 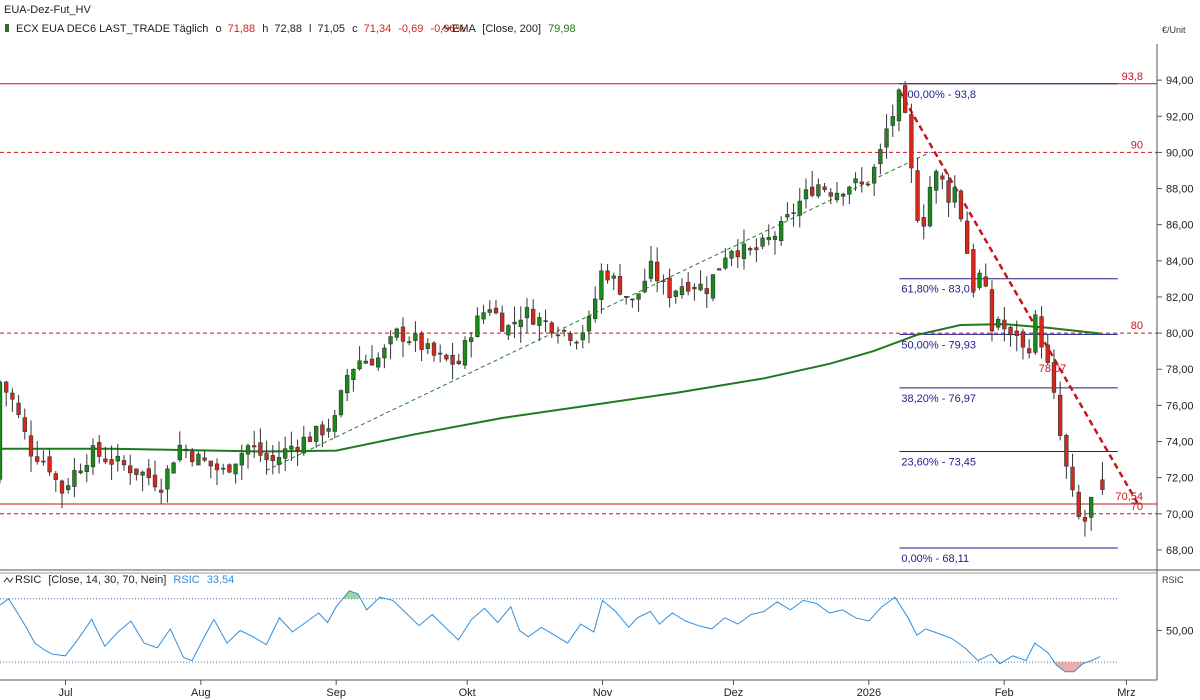 I want to click on time-axis-label: Sep, so click(x=336, y=693).